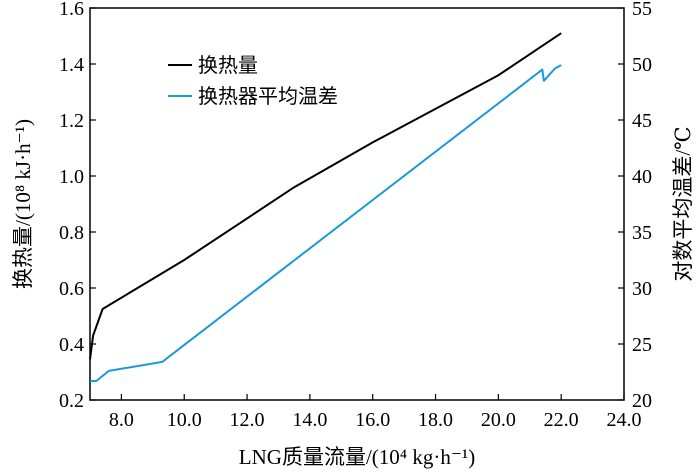 The image size is (700, 473). What do you see at coordinates (184, 420) in the screenshot?
I see `x-tick-label: 10.0` at bounding box center [184, 420].